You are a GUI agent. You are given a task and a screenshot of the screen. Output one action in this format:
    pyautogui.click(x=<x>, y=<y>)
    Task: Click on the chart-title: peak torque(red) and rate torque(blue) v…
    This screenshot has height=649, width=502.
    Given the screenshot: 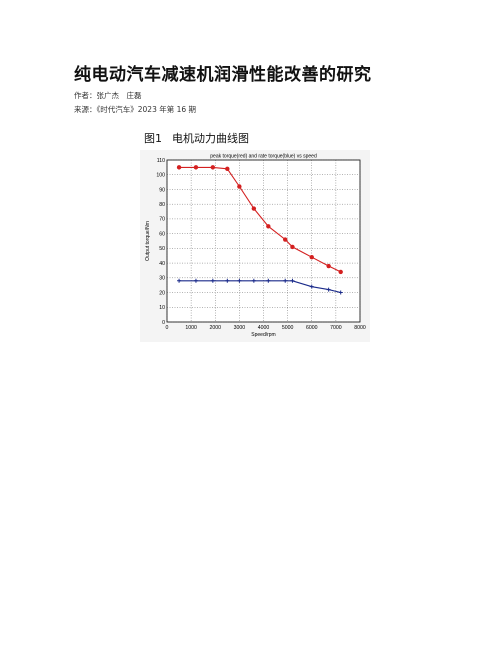 What is the action you would take?
    pyautogui.click(x=263, y=157)
    